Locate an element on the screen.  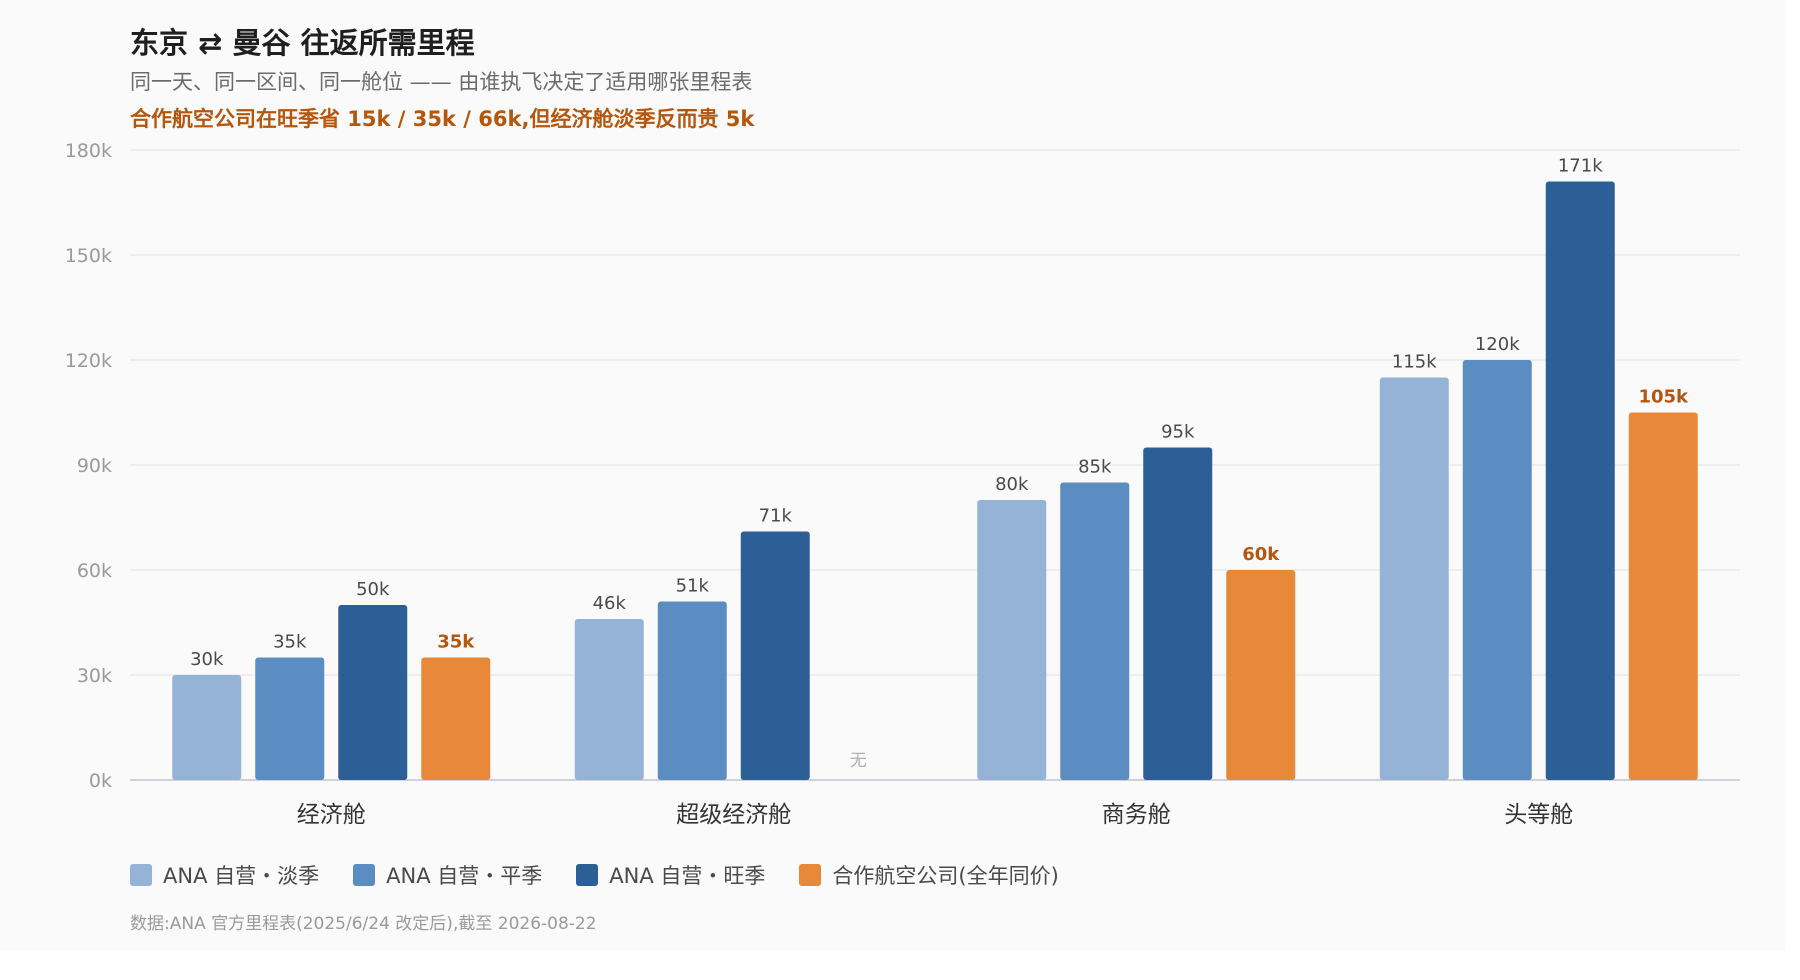
bar-value-label: 80k is located at coordinates (1012, 484).